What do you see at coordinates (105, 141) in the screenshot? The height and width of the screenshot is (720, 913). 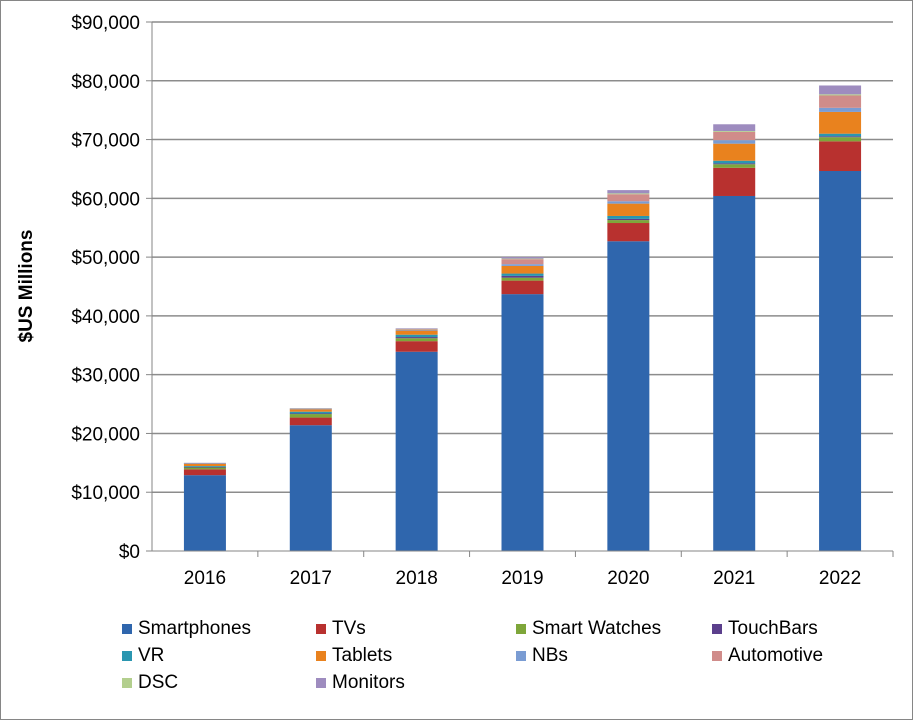 I see `y-tick-label: $70,000` at bounding box center [105, 141].